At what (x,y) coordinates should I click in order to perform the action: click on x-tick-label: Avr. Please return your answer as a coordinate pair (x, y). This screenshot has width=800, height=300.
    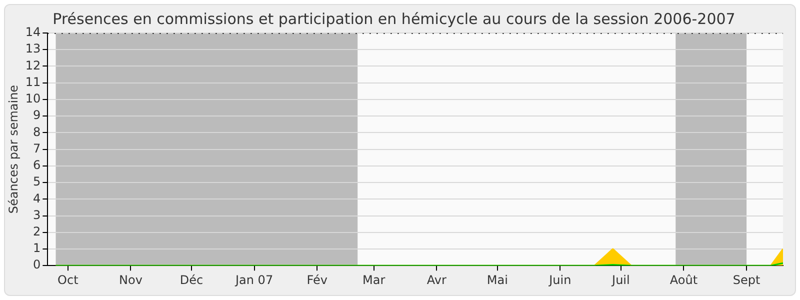
    Looking at the image, I should click on (436, 279).